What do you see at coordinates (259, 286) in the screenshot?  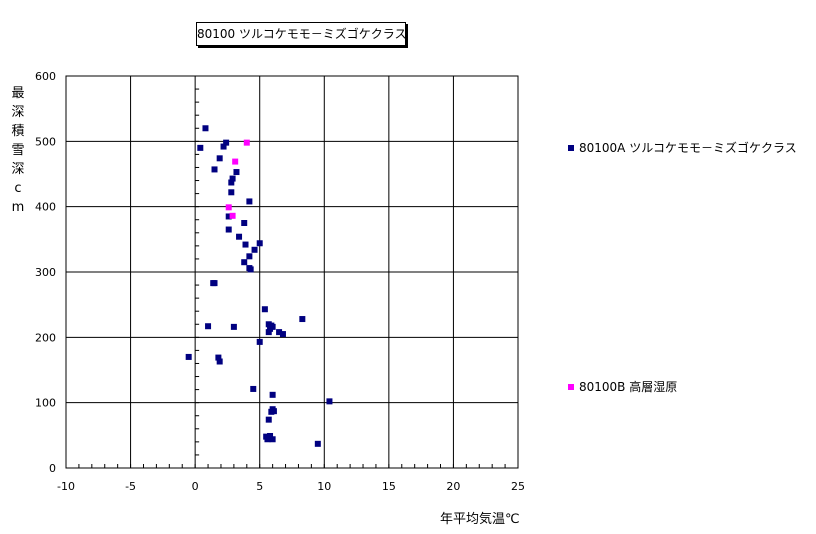 I see `data-points` at bounding box center [259, 286].